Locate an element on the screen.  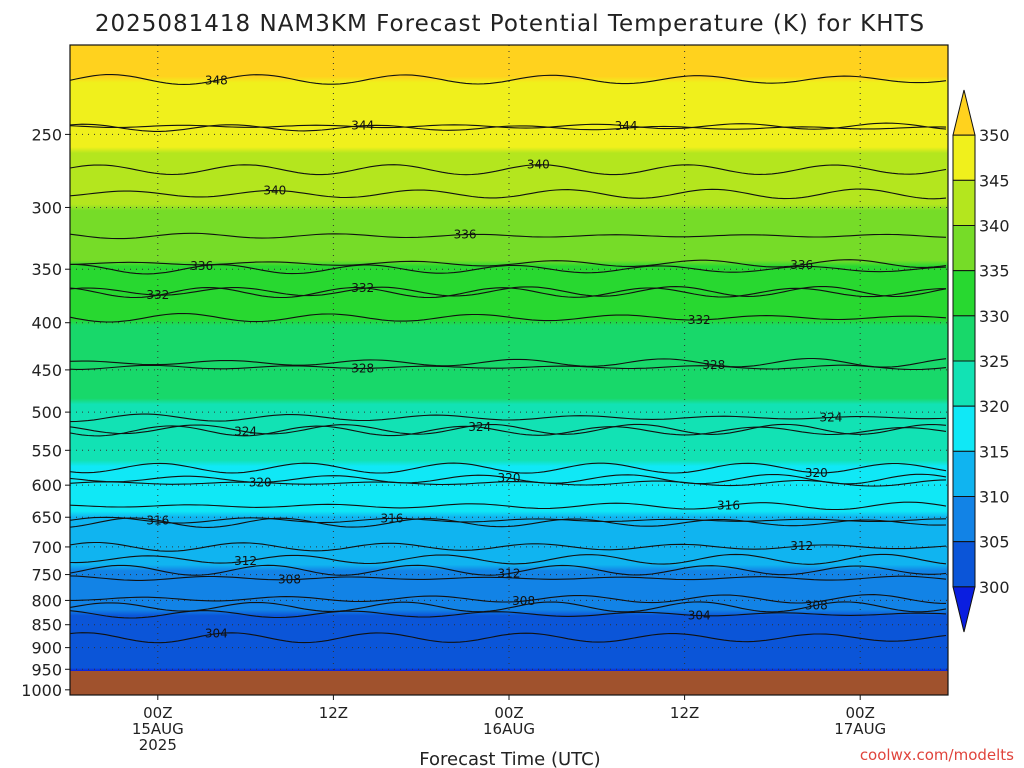
colorbar-label: 315 is located at coordinates (994, 451).